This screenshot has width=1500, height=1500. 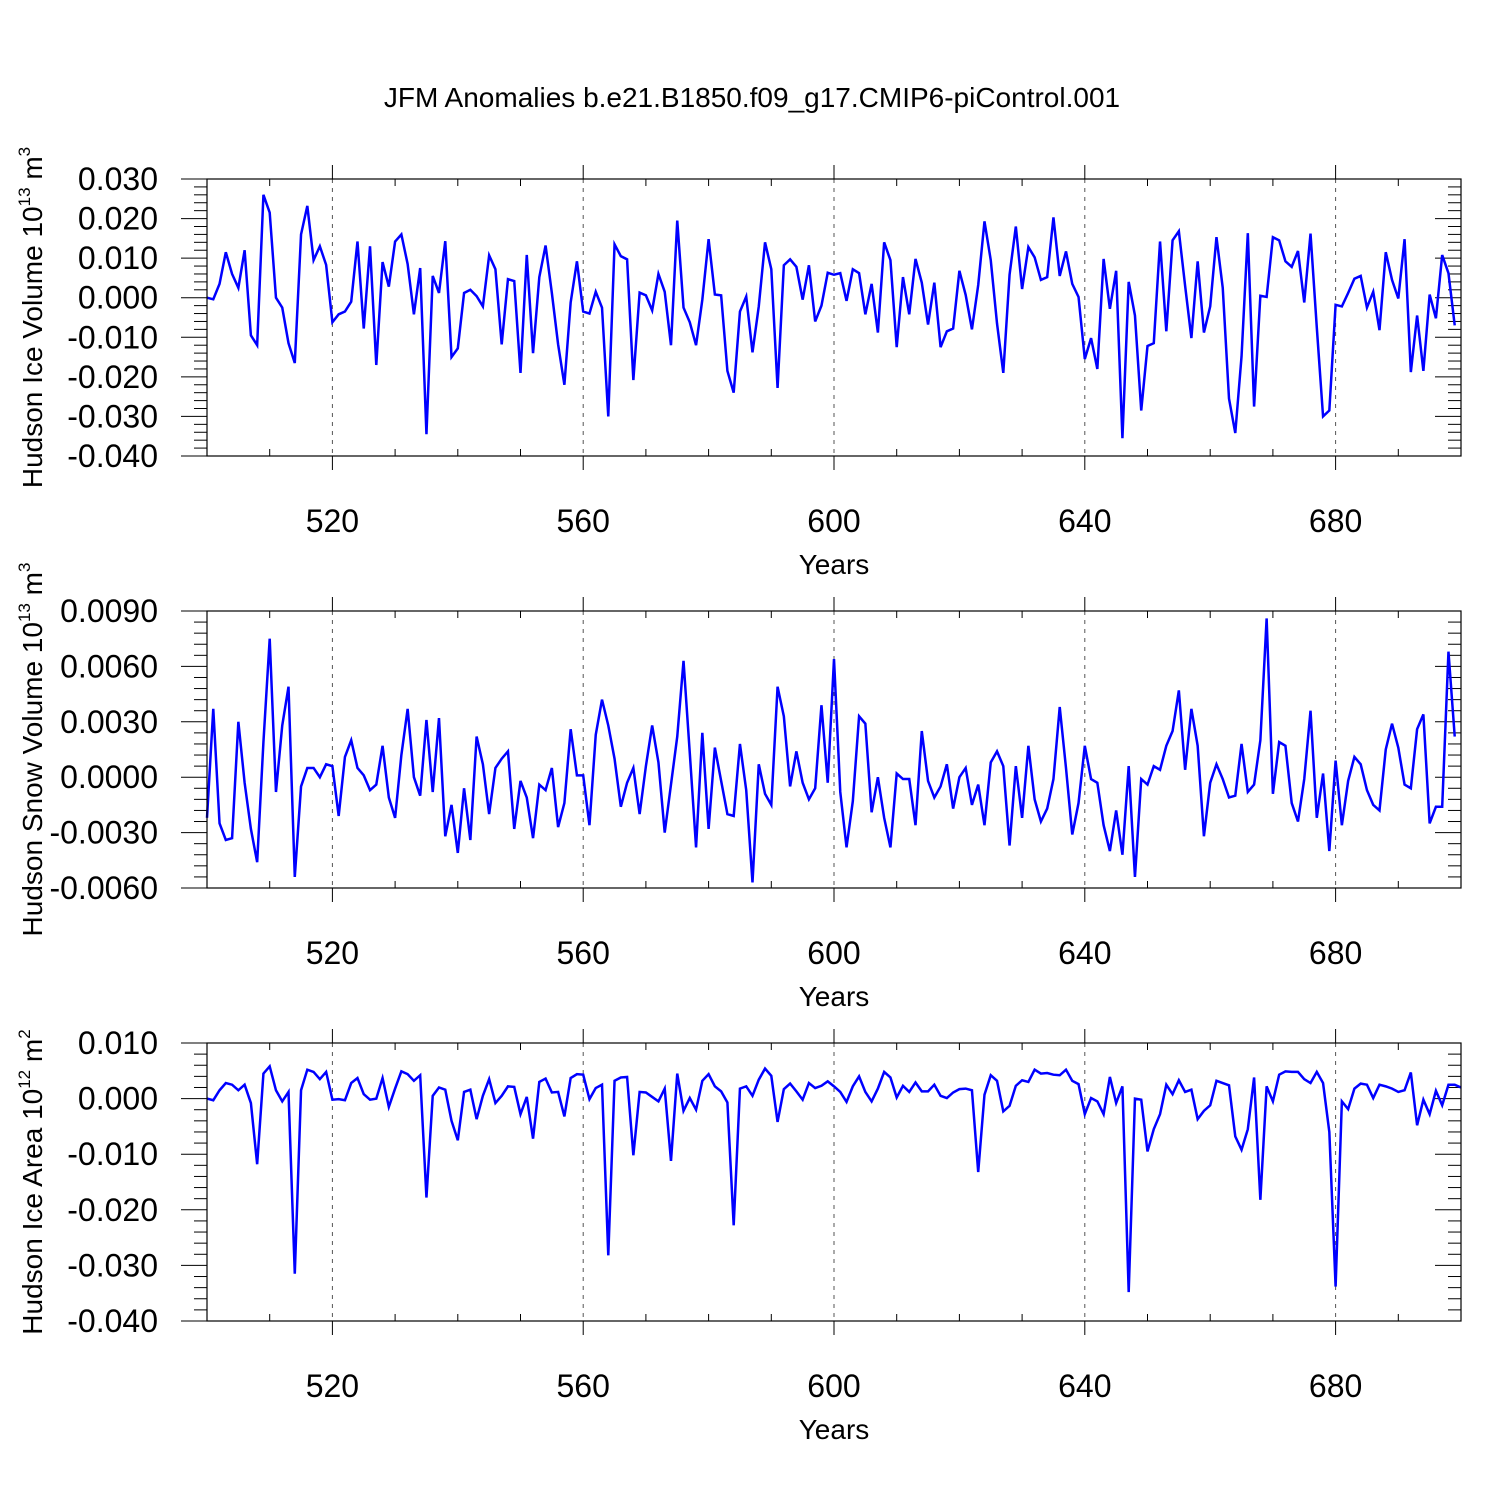 What do you see at coordinates (32, 779) in the screenshot?
I see `y-axis-label-text: Hudson Snow Volume 10` at bounding box center [32, 779].